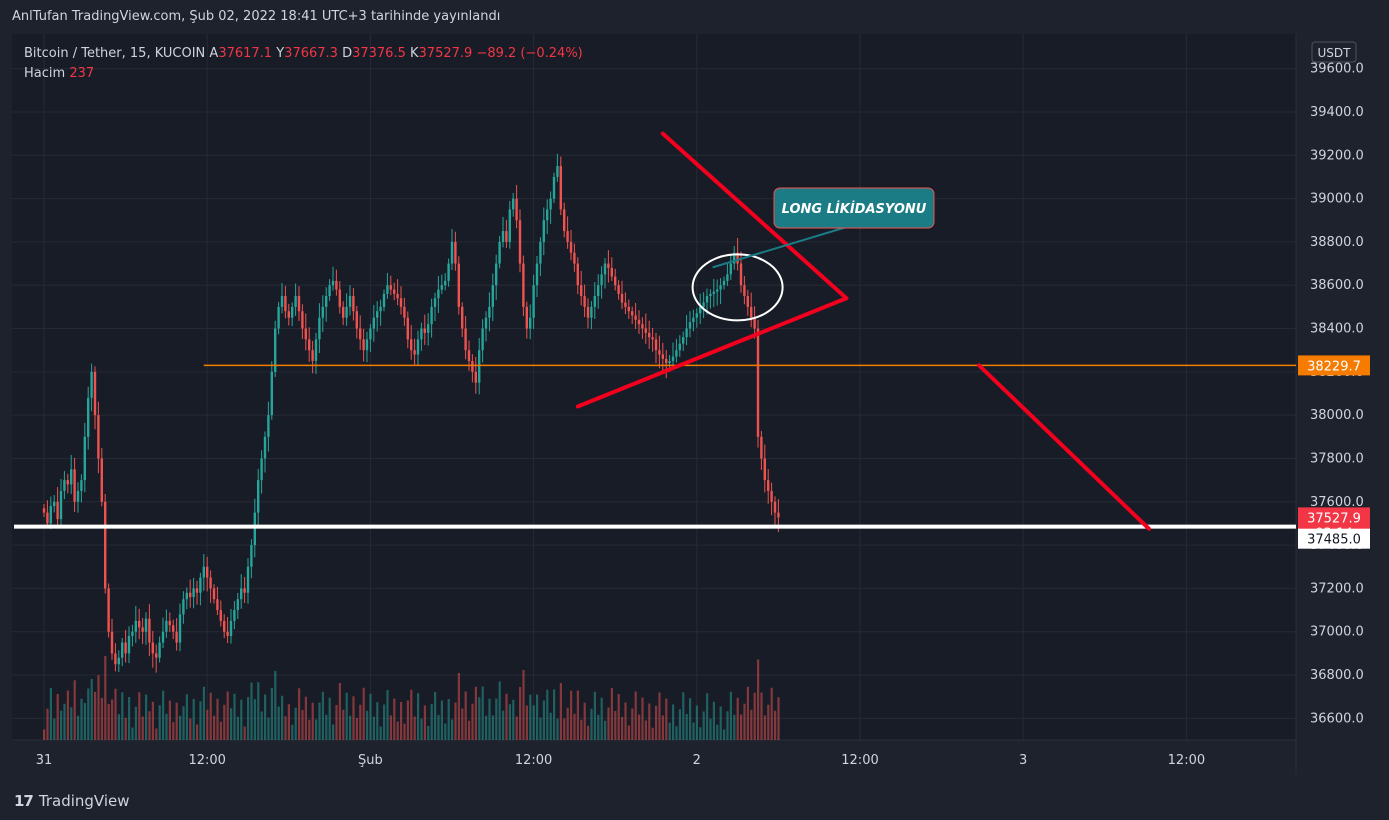 This screenshot has width=1389, height=820. What do you see at coordinates (84, 801) in the screenshot?
I see `tradingview-brand: TradingView` at bounding box center [84, 801].